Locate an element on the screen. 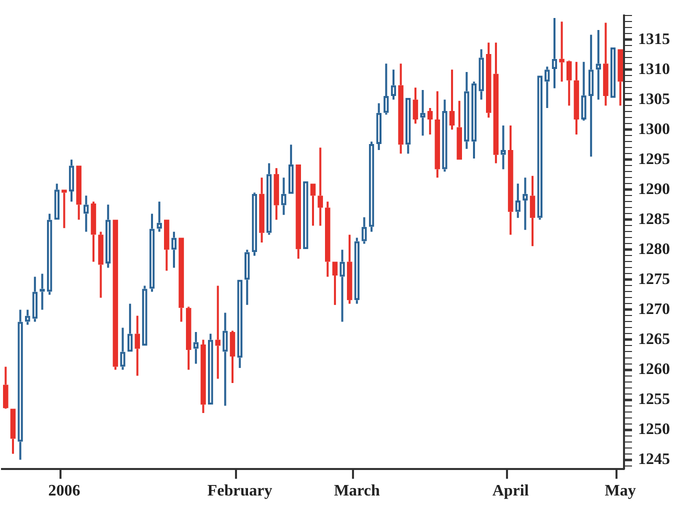 The image size is (680, 508). y-tick-label: 1290 is located at coordinates (654, 189).